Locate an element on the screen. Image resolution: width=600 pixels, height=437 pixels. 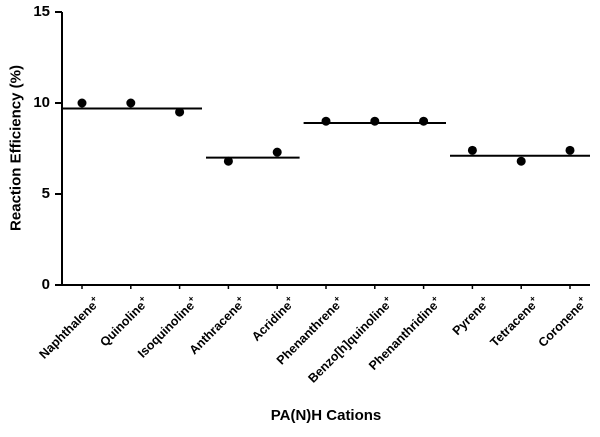
data-point-acridine is located at coordinates (277, 152).